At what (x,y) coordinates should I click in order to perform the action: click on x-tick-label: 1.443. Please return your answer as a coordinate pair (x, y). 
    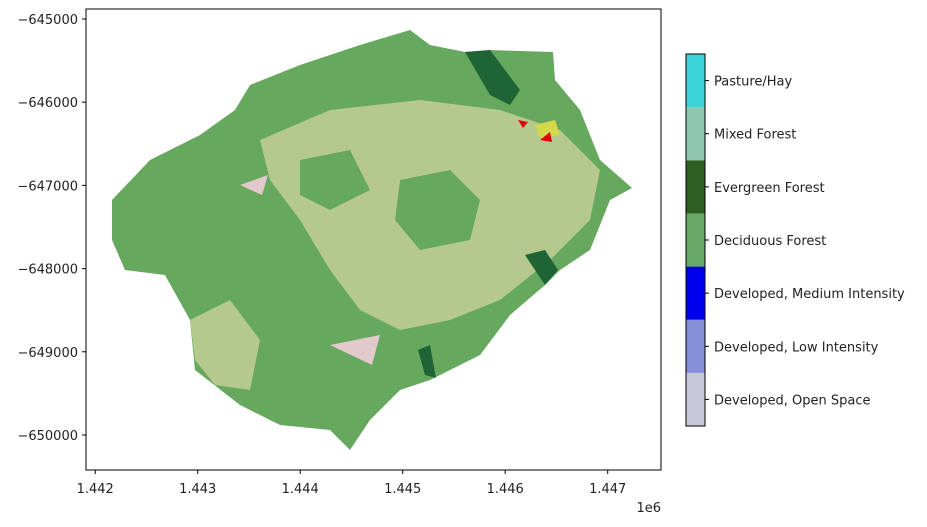
    Looking at the image, I should click on (197, 489).